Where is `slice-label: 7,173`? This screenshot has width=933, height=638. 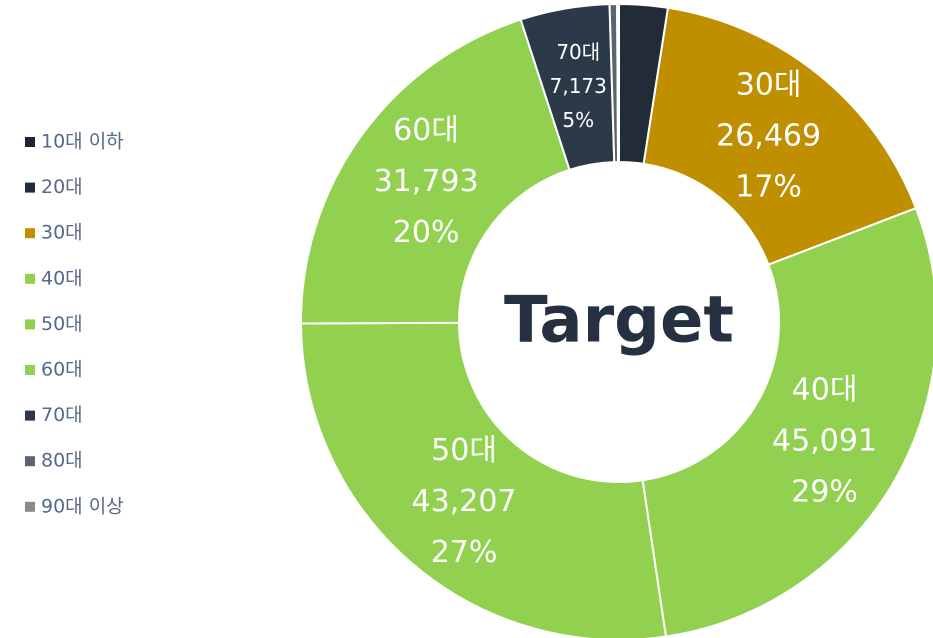 slice-label: 7,173 is located at coordinates (578, 86).